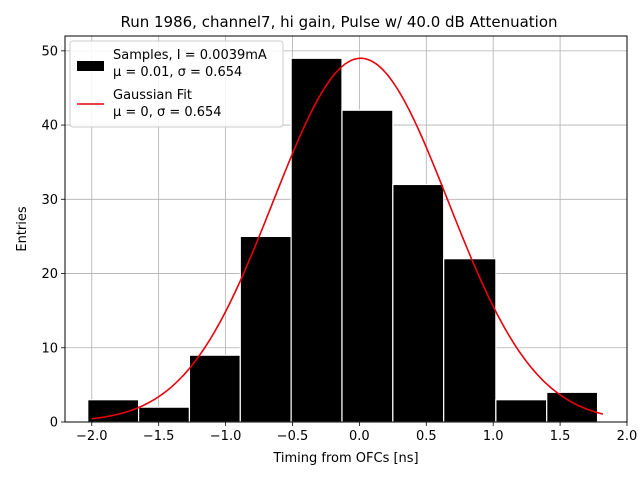 The width and height of the screenshot is (640, 480). I want to click on y-tick-label: 40, so click(49, 126).